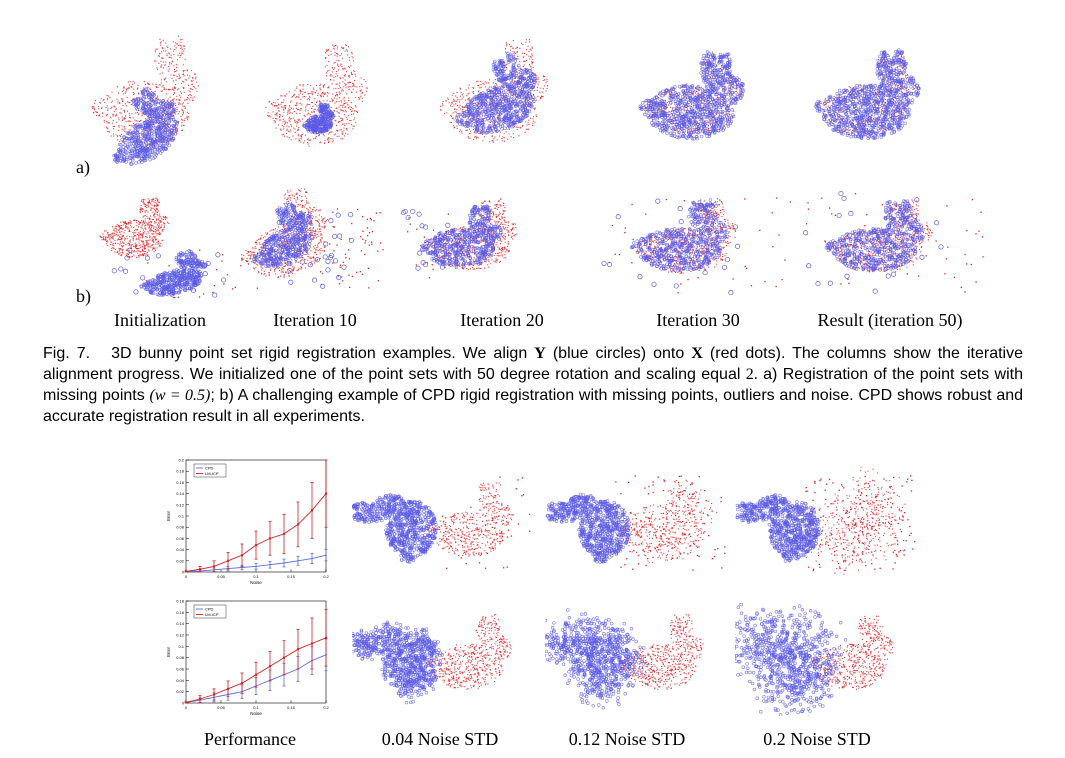  What do you see at coordinates (180, 395) in the screenshot?
I see `caption-w-expression: (w = 0.5)` at bounding box center [180, 395].